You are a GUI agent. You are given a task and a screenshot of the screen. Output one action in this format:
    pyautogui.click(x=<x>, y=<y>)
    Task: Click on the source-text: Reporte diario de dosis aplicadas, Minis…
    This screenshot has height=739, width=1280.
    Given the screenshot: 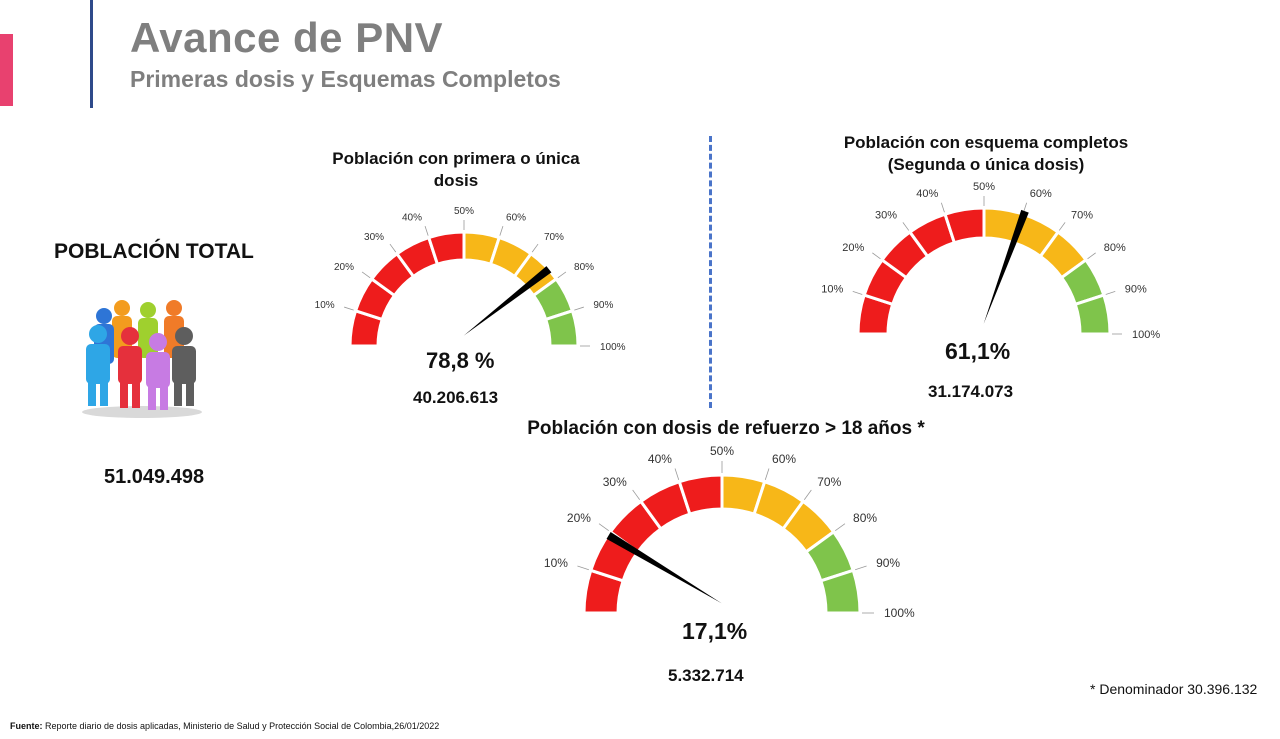 What is the action you would take?
    pyautogui.click(x=241, y=726)
    